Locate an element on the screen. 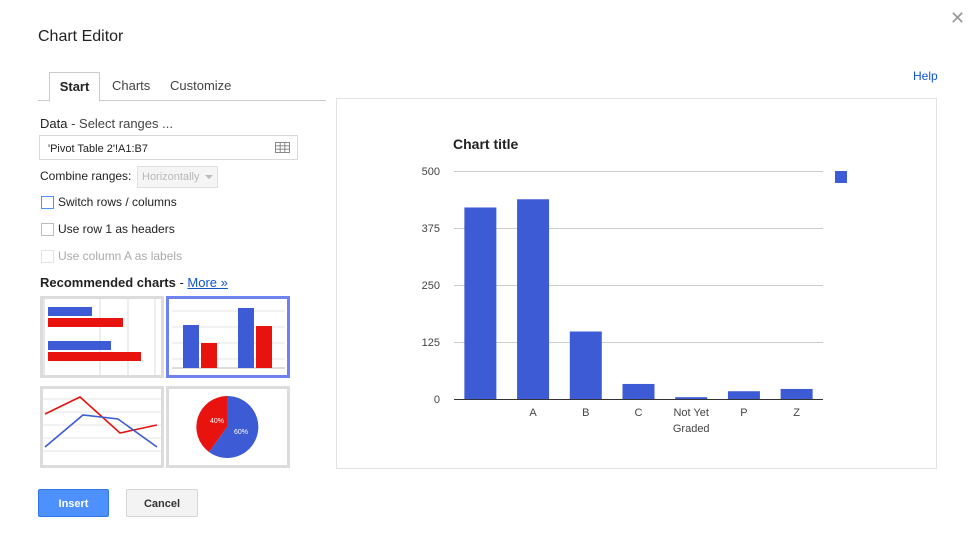  data-range-value: 'Pivot Table 2'!A1:B7 is located at coordinates (98, 149).